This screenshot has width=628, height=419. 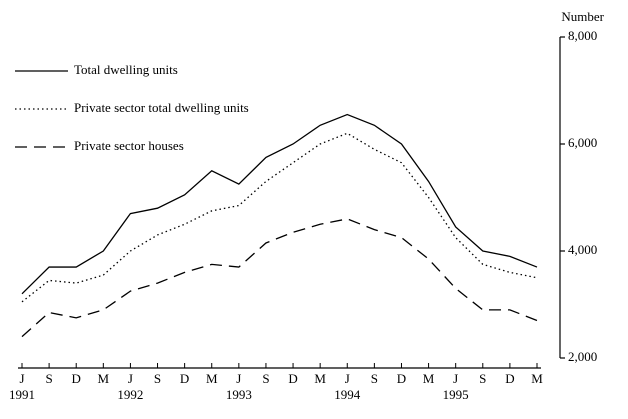 What do you see at coordinates (239, 394) in the screenshot?
I see `year-label: 1993` at bounding box center [239, 394].